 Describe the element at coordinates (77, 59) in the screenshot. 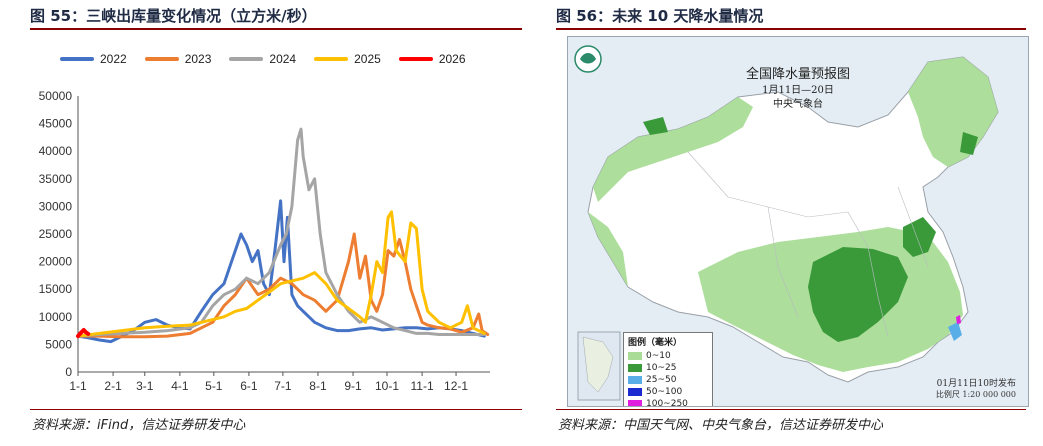

I see `legend-swatch-2022` at that location.